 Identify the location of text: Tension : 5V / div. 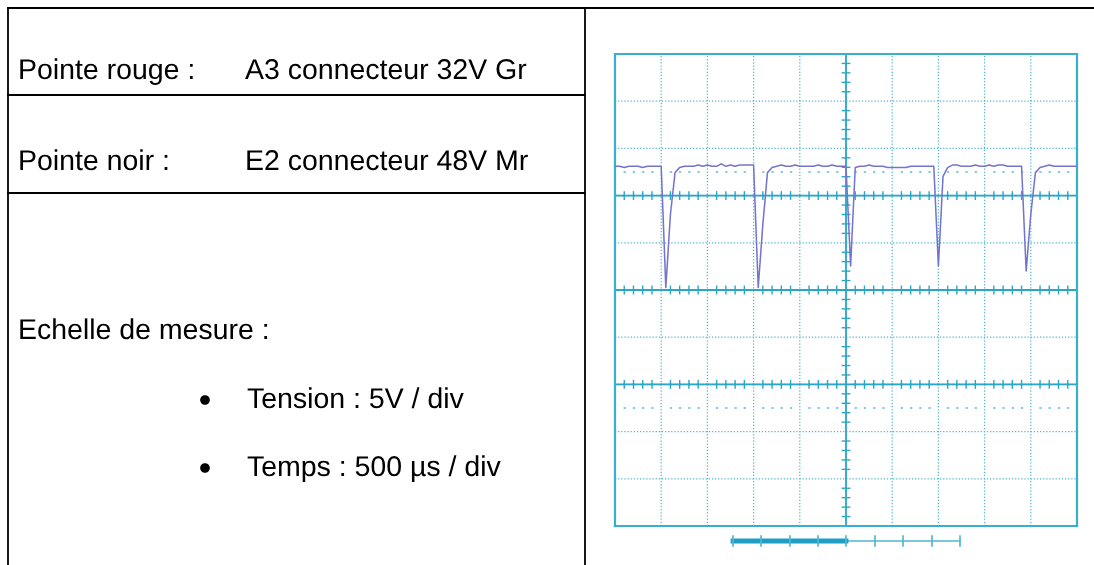
(355, 398).